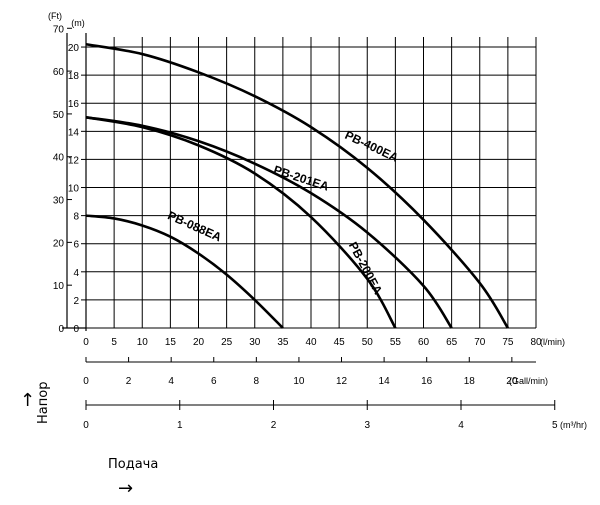 The width and height of the screenshot is (600, 505). Describe the element at coordinates (59, 115) in the screenshot. I see `y-axis-ft-tick-label: 50` at that location.